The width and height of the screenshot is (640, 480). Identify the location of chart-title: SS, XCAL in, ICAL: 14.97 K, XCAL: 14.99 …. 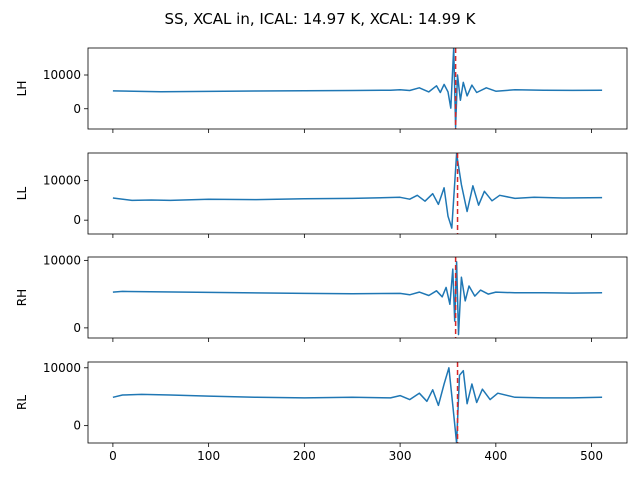
(321, 19).